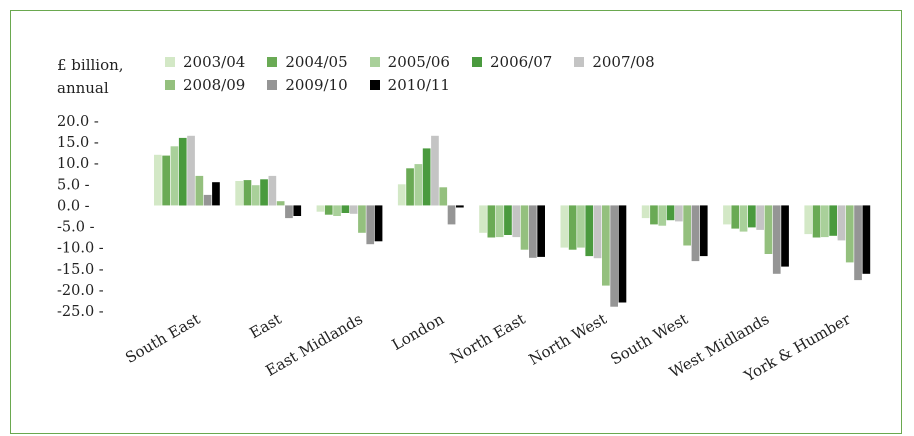 This screenshot has width=914, height=436. What do you see at coordinates (78, 164) in the screenshot?
I see `y-tick-label: 10.0 -` at bounding box center [78, 164].